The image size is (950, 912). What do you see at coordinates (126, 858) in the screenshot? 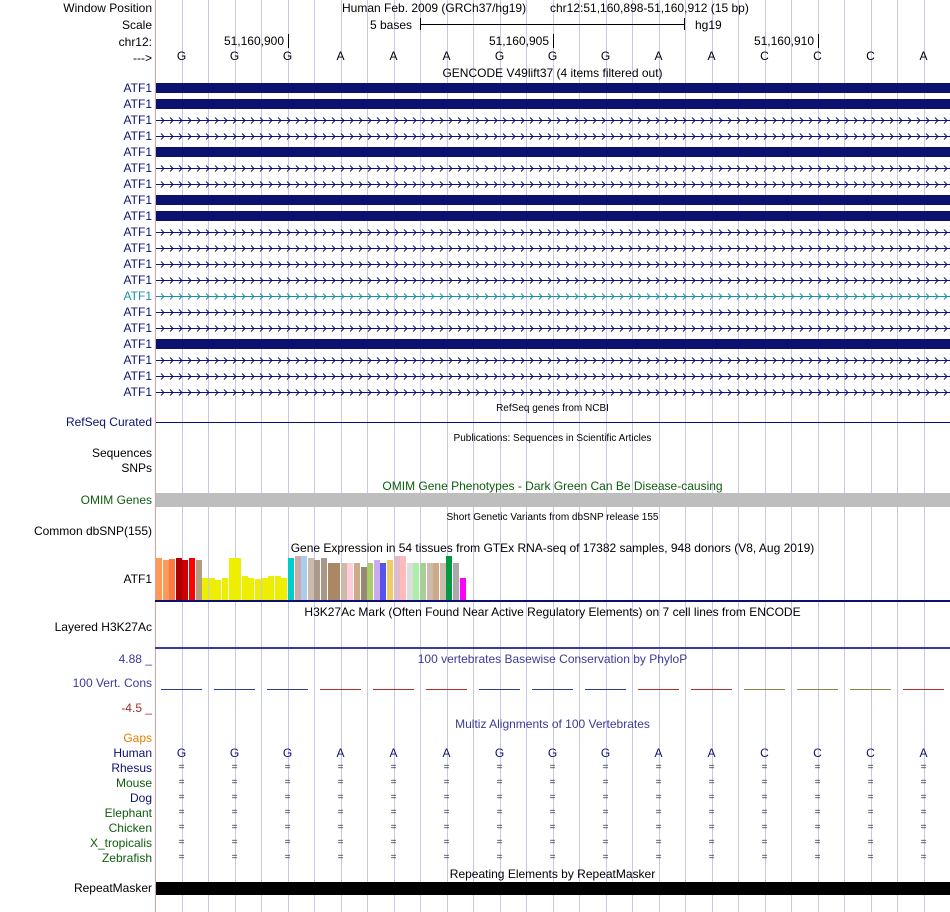
I see `multiz-species-label: Zebrafish` at bounding box center [126, 858].